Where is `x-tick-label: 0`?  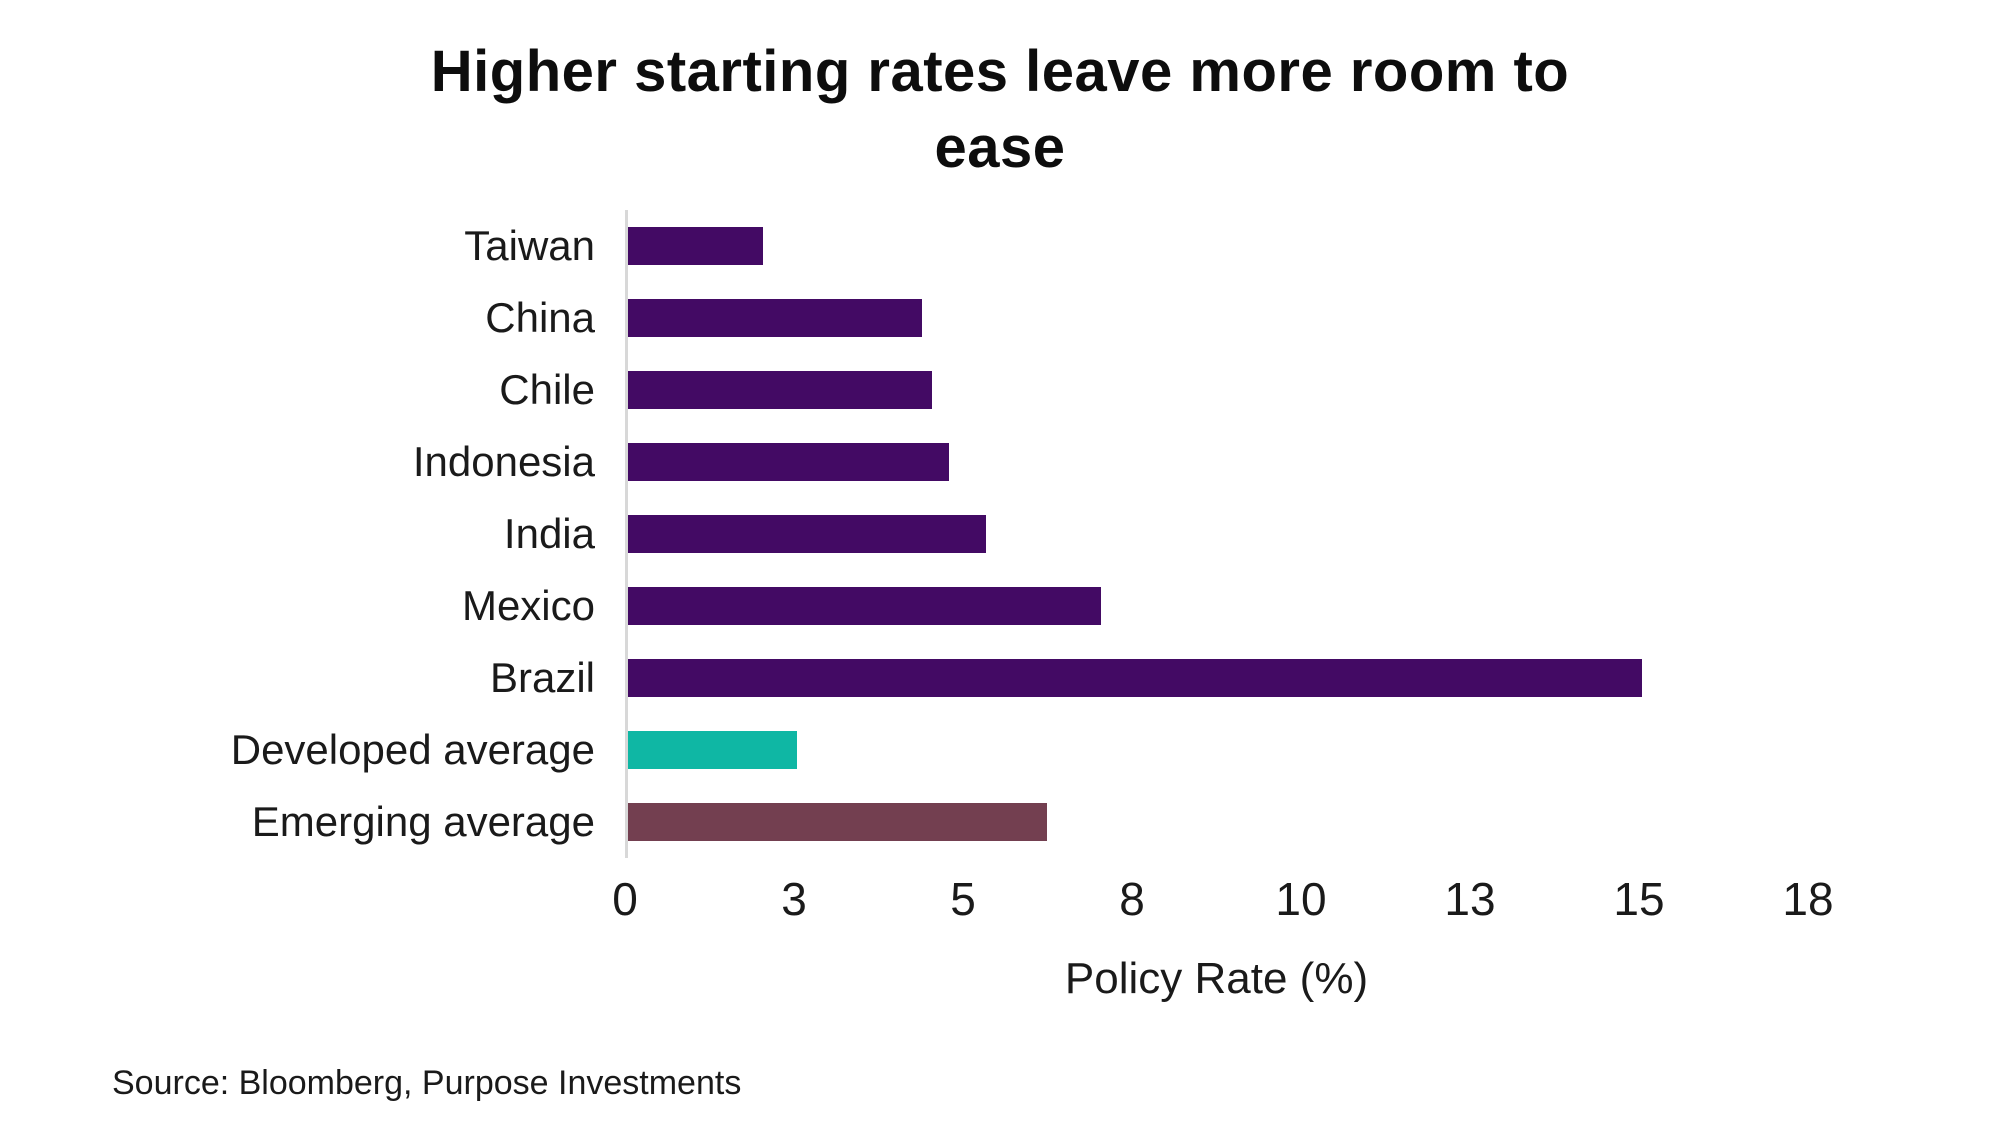 x-tick-label: 0 is located at coordinates (625, 899).